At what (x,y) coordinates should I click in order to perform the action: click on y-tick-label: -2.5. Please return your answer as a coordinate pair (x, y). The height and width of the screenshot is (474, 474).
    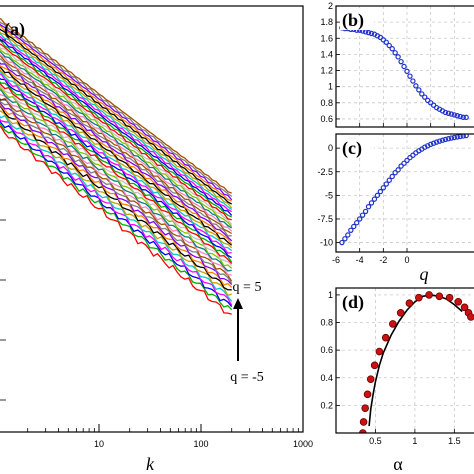
    Looking at the image, I should click on (325, 172).